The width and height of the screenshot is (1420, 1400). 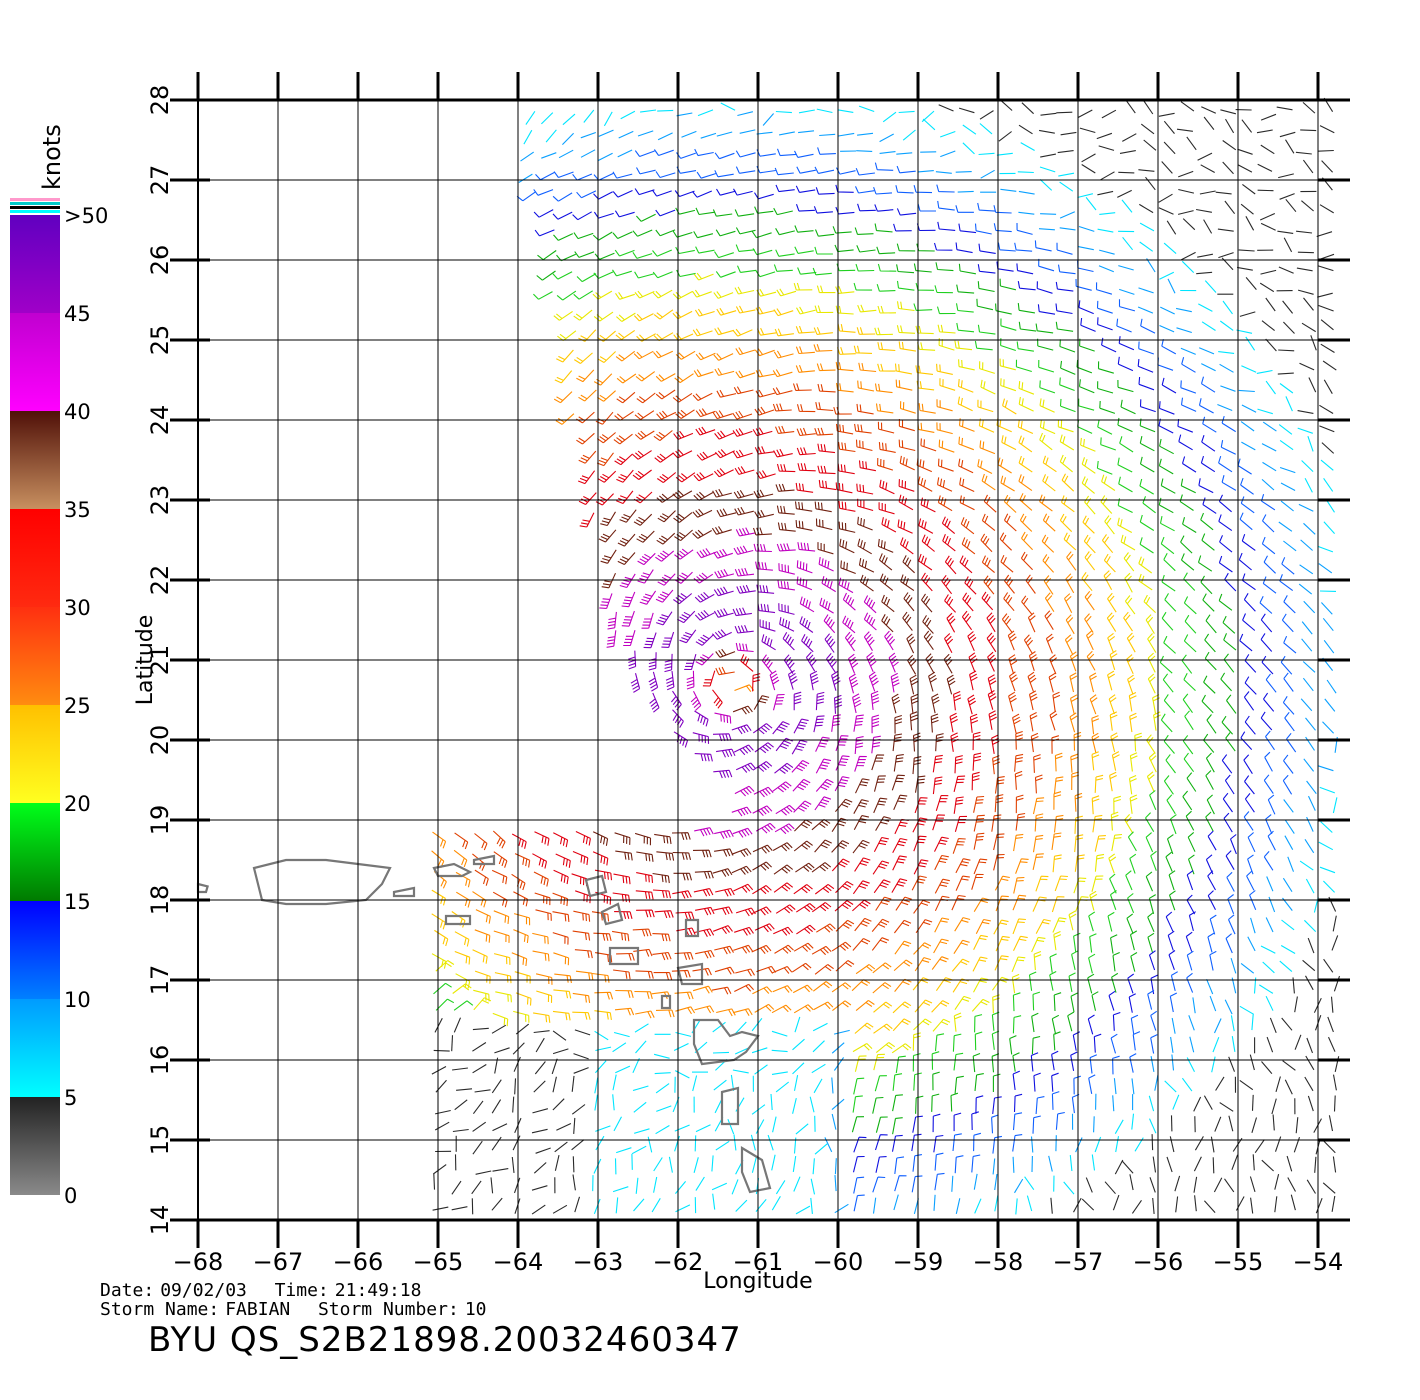 What do you see at coordinates (296, 1310) in the screenshot?
I see `storm-info-line: Storm Name: FABIAN Storm Number: 10` at bounding box center [296, 1310].